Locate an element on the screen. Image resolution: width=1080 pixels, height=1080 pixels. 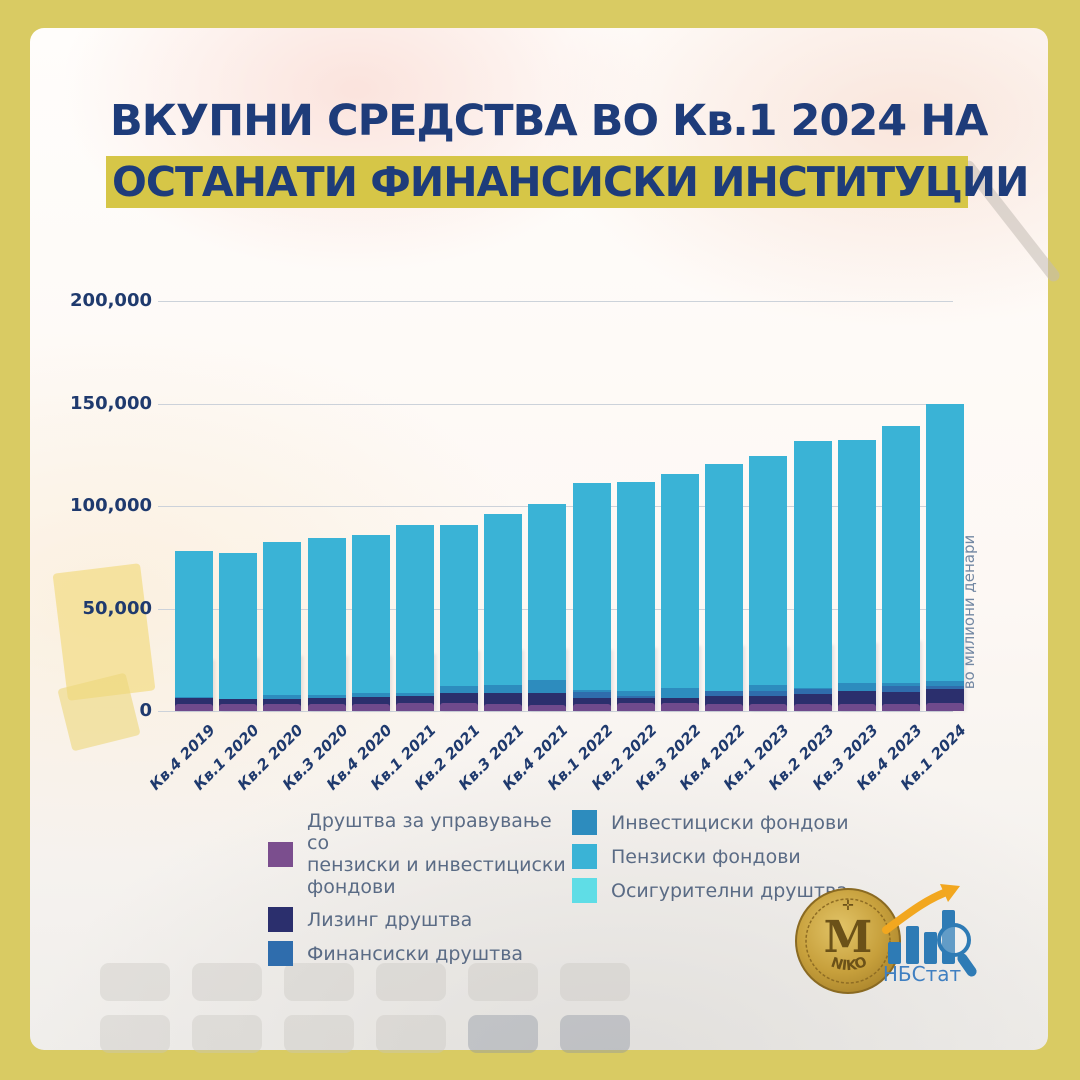
legend-item: Инвестициски фондови is located at coordinates (722, 822).